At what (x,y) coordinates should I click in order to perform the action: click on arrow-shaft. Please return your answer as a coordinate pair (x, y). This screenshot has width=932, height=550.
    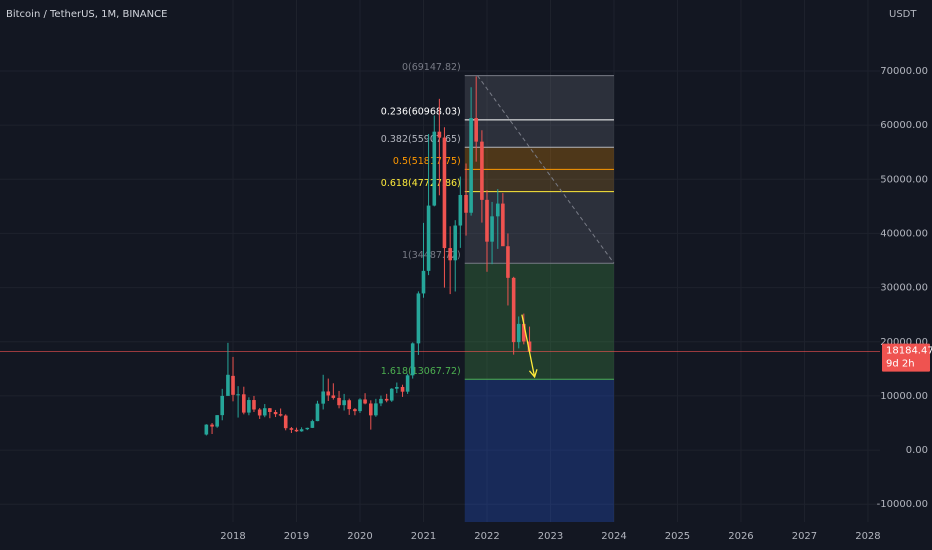
    Looking at the image, I should click on (528, 346).